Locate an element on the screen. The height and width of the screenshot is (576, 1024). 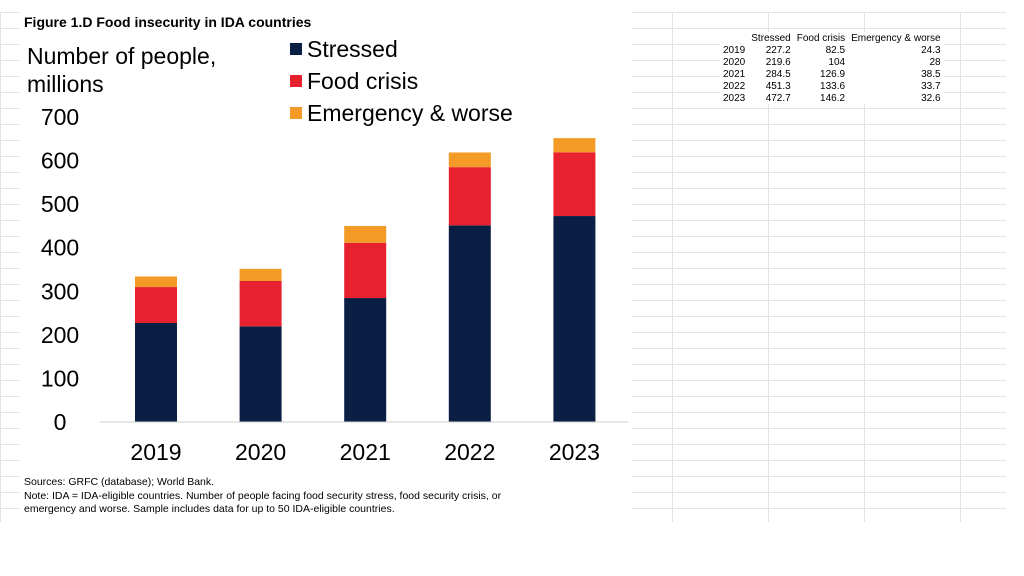
legend-label-1: Food crisis is located at coordinates (362, 81).